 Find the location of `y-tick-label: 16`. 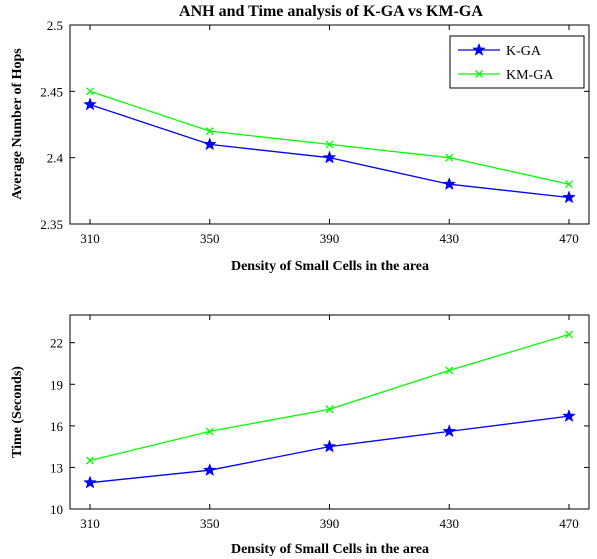

y-tick-label: 16 is located at coordinates (57, 426).